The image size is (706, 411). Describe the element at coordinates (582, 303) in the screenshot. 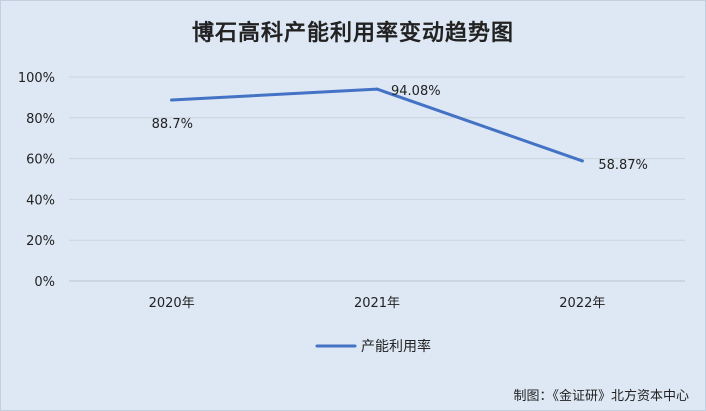

I see `x-tick-label: 2022年` at that location.